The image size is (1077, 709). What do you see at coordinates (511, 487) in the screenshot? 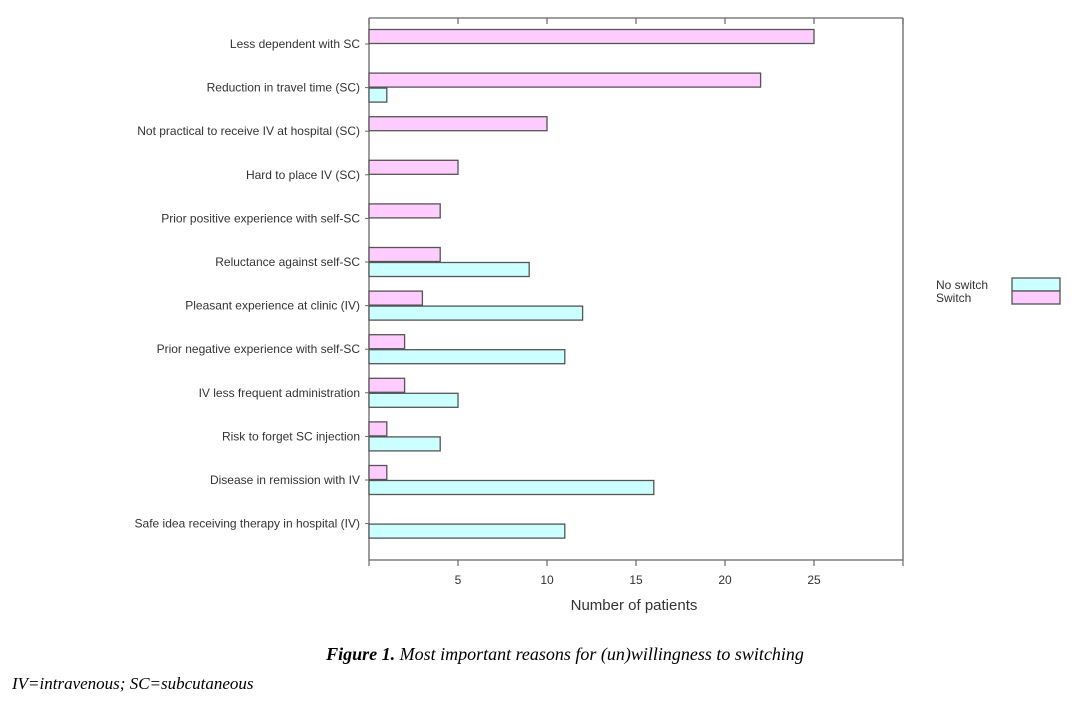
I see `bar-no-switch-disease-in-remission-with-iv` at bounding box center [511, 487].